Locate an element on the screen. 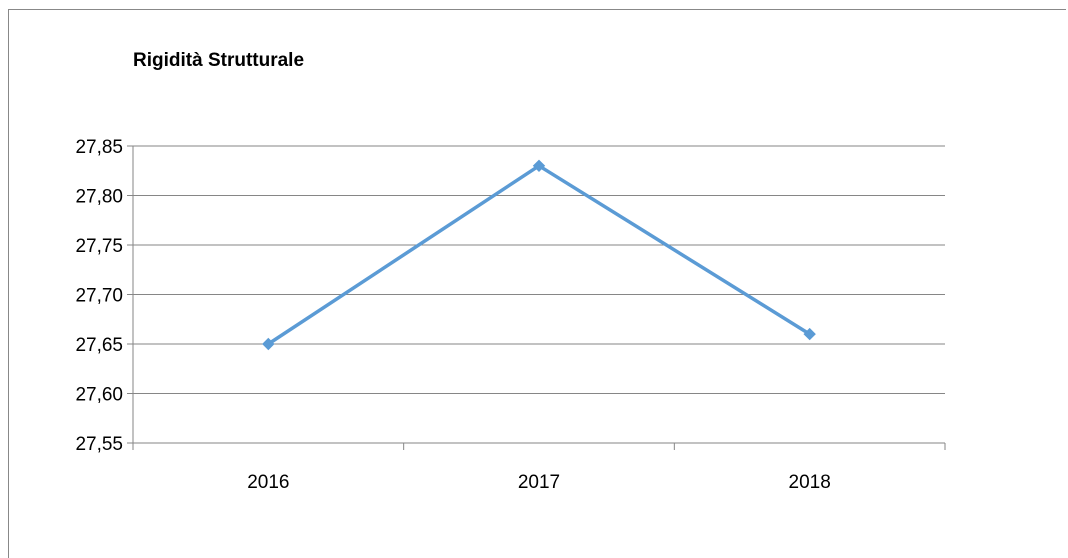 This screenshot has width=1068, height=558. y-tick-labels: 27,55 27,60 27,65 27,70 27,75 27,80 27,85 is located at coordinates (99, 296).